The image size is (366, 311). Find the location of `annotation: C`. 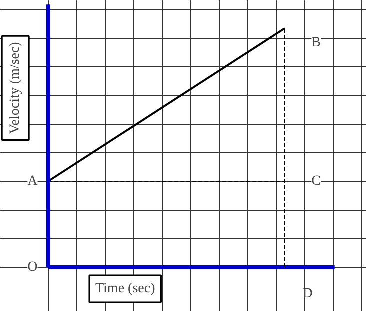

annotation: C is located at coordinates (317, 181).